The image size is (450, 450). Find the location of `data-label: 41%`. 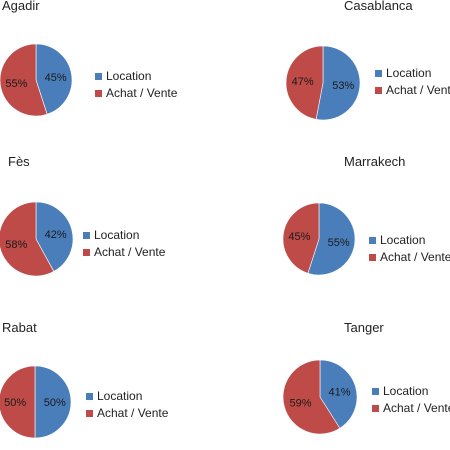

data-label: 41% is located at coordinates (339, 392).